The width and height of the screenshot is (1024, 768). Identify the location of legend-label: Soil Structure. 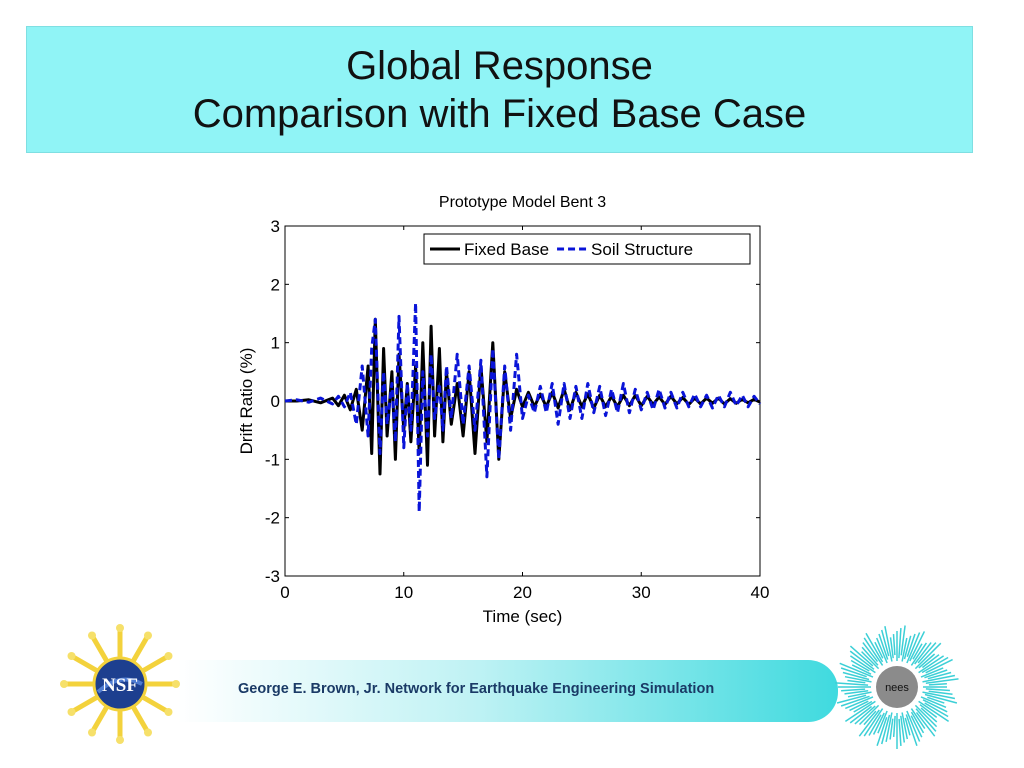
(642, 249).